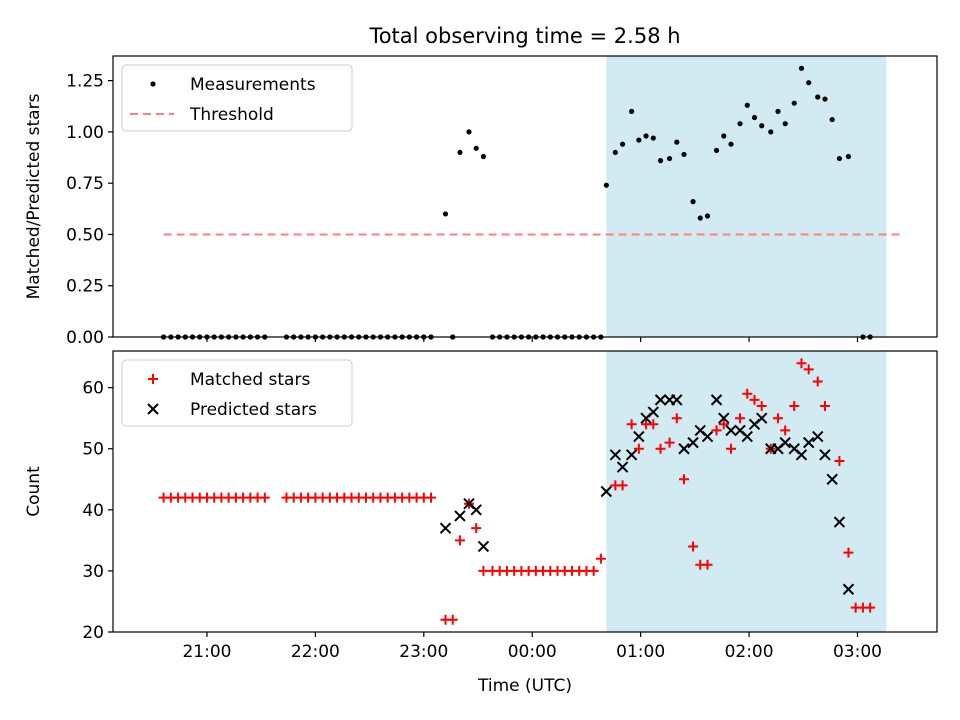 This screenshot has height=720, width=960. Describe the element at coordinates (524, 686) in the screenshot. I see `x-axis-label: Time (UTC)` at that location.